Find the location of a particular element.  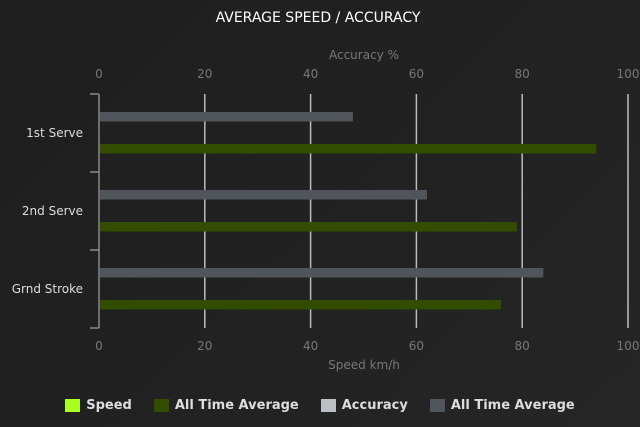

legend-item-speed-average: All Time Average is located at coordinates (226, 405).